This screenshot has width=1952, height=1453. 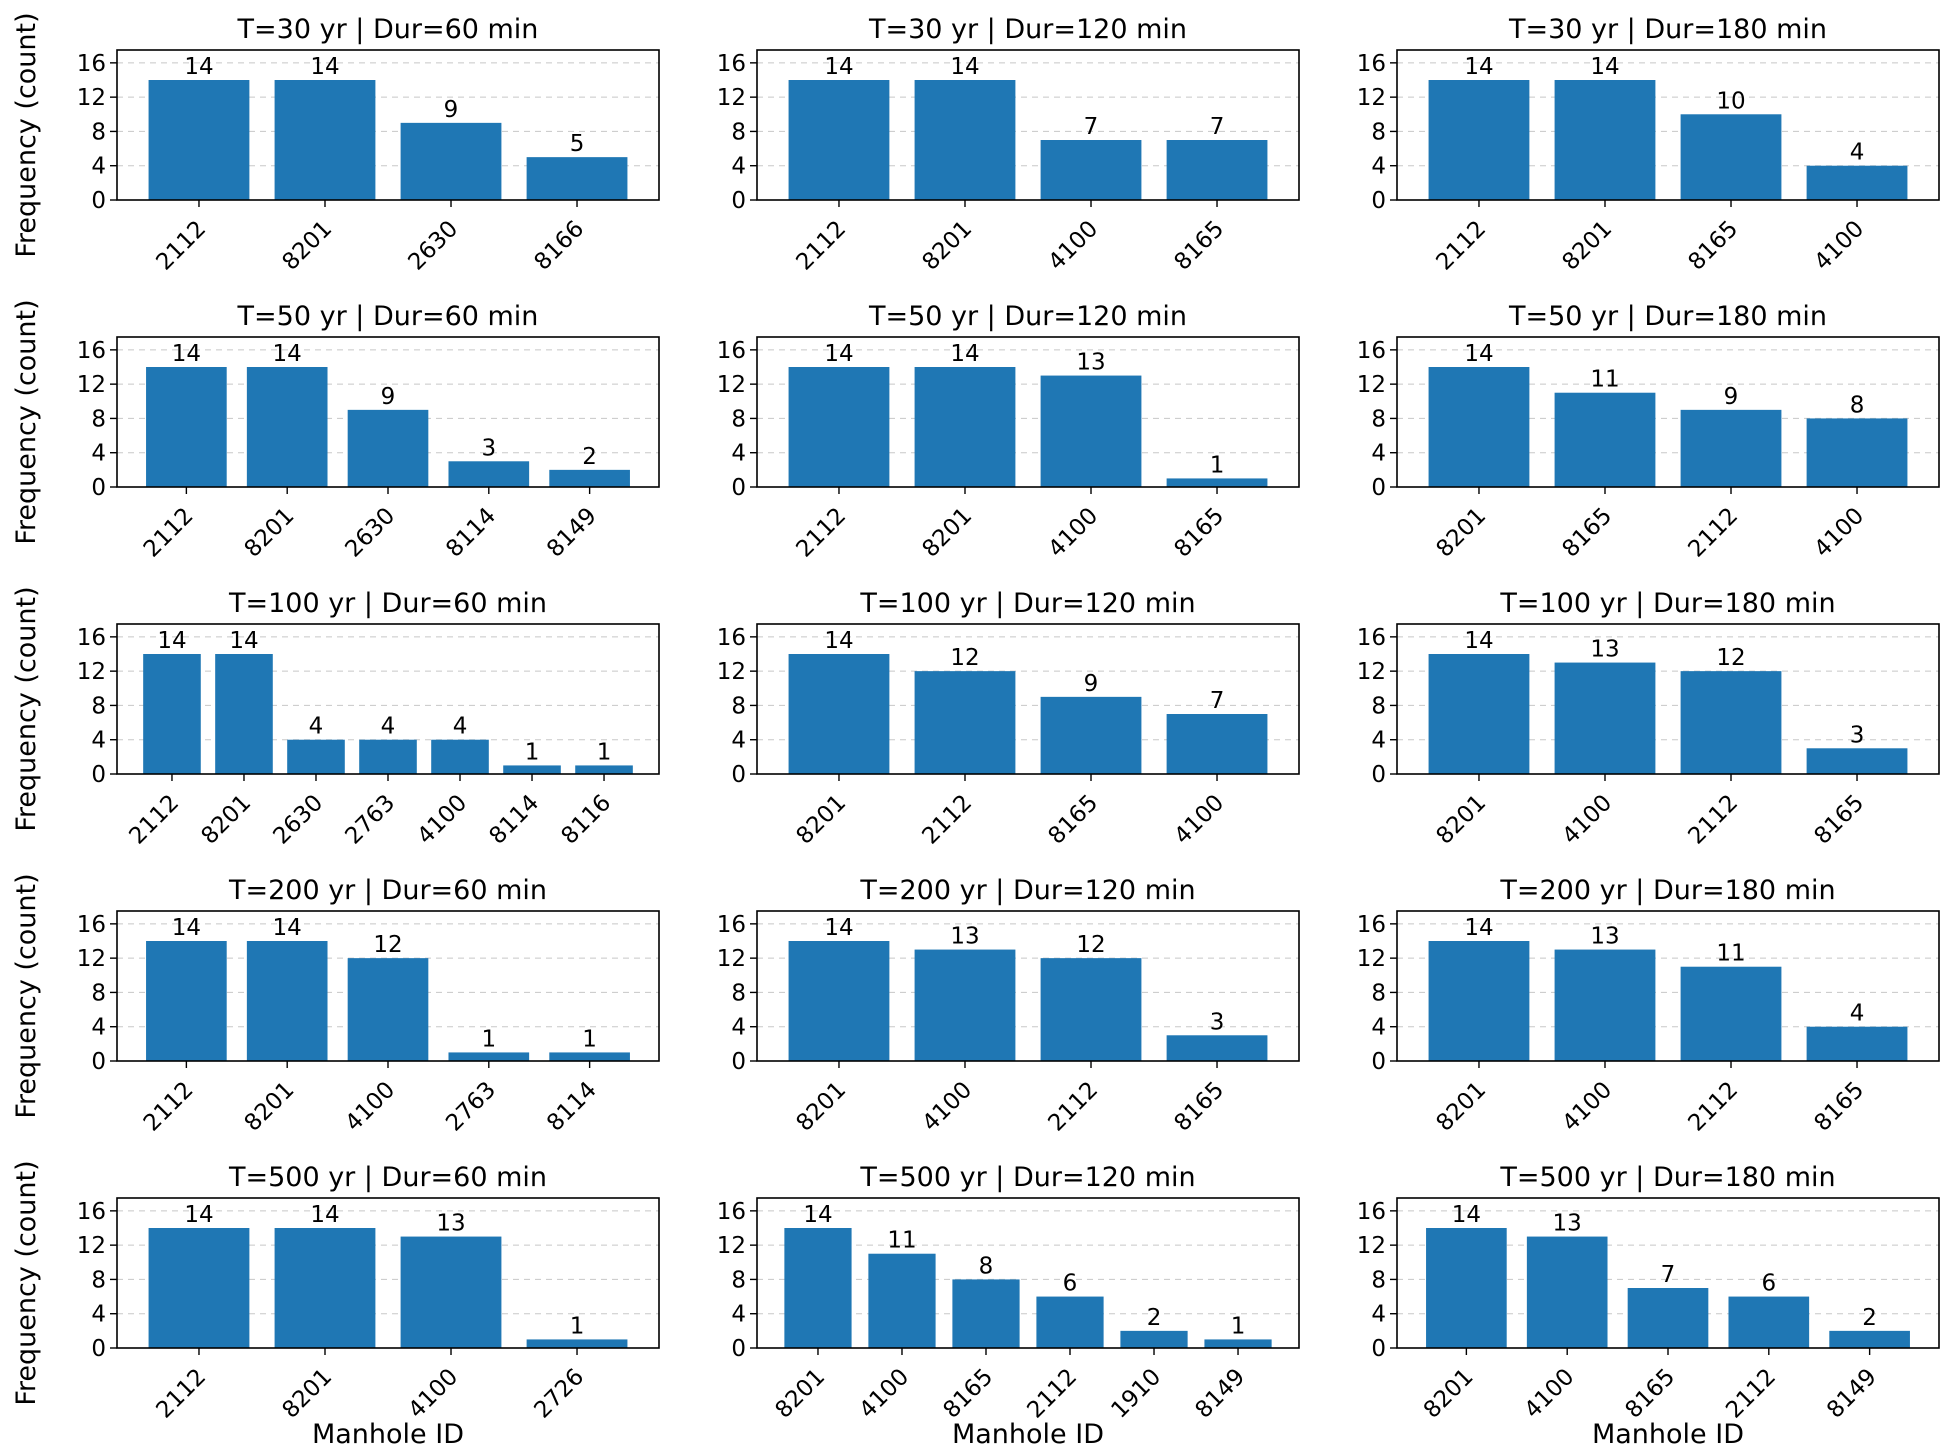 I want to click on subplot-title: T=30 yr | Dur=180 min, so click(x=1667, y=29).